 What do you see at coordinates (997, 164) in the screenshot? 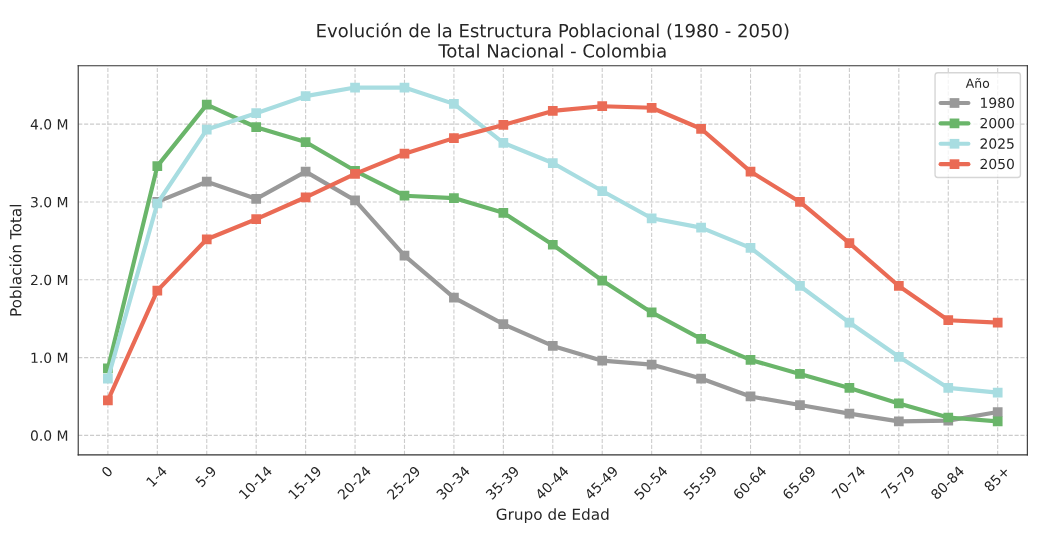
I see `legend-label: 2050` at bounding box center [997, 164].